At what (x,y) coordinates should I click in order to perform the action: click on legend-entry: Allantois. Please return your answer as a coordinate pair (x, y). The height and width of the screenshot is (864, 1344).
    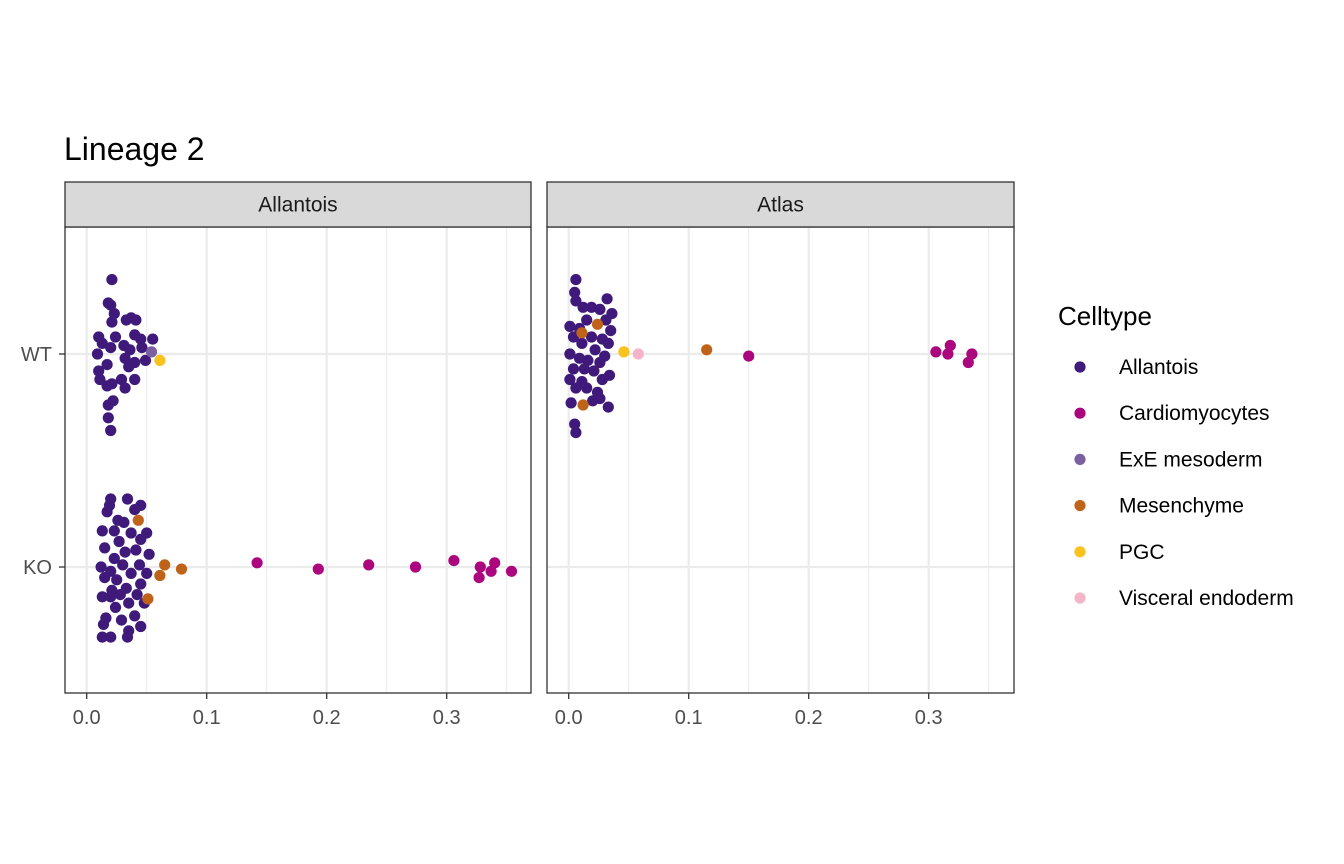
    Looking at the image, I should click on (1136, 367).